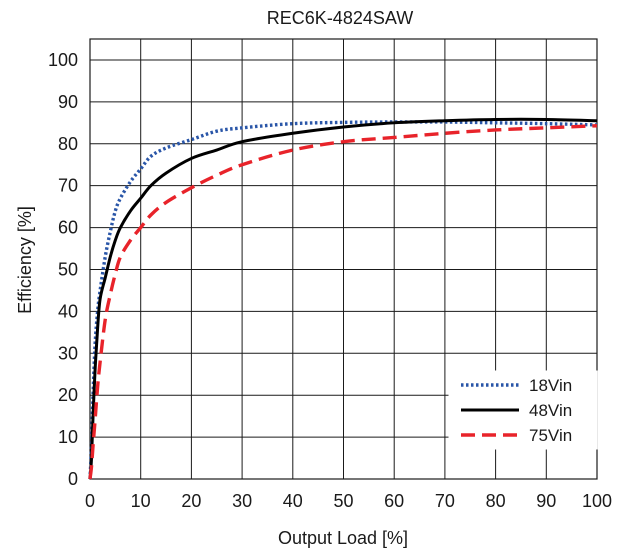  I want to click on y-axis-title: Efficiency [%], so click(25, 260).